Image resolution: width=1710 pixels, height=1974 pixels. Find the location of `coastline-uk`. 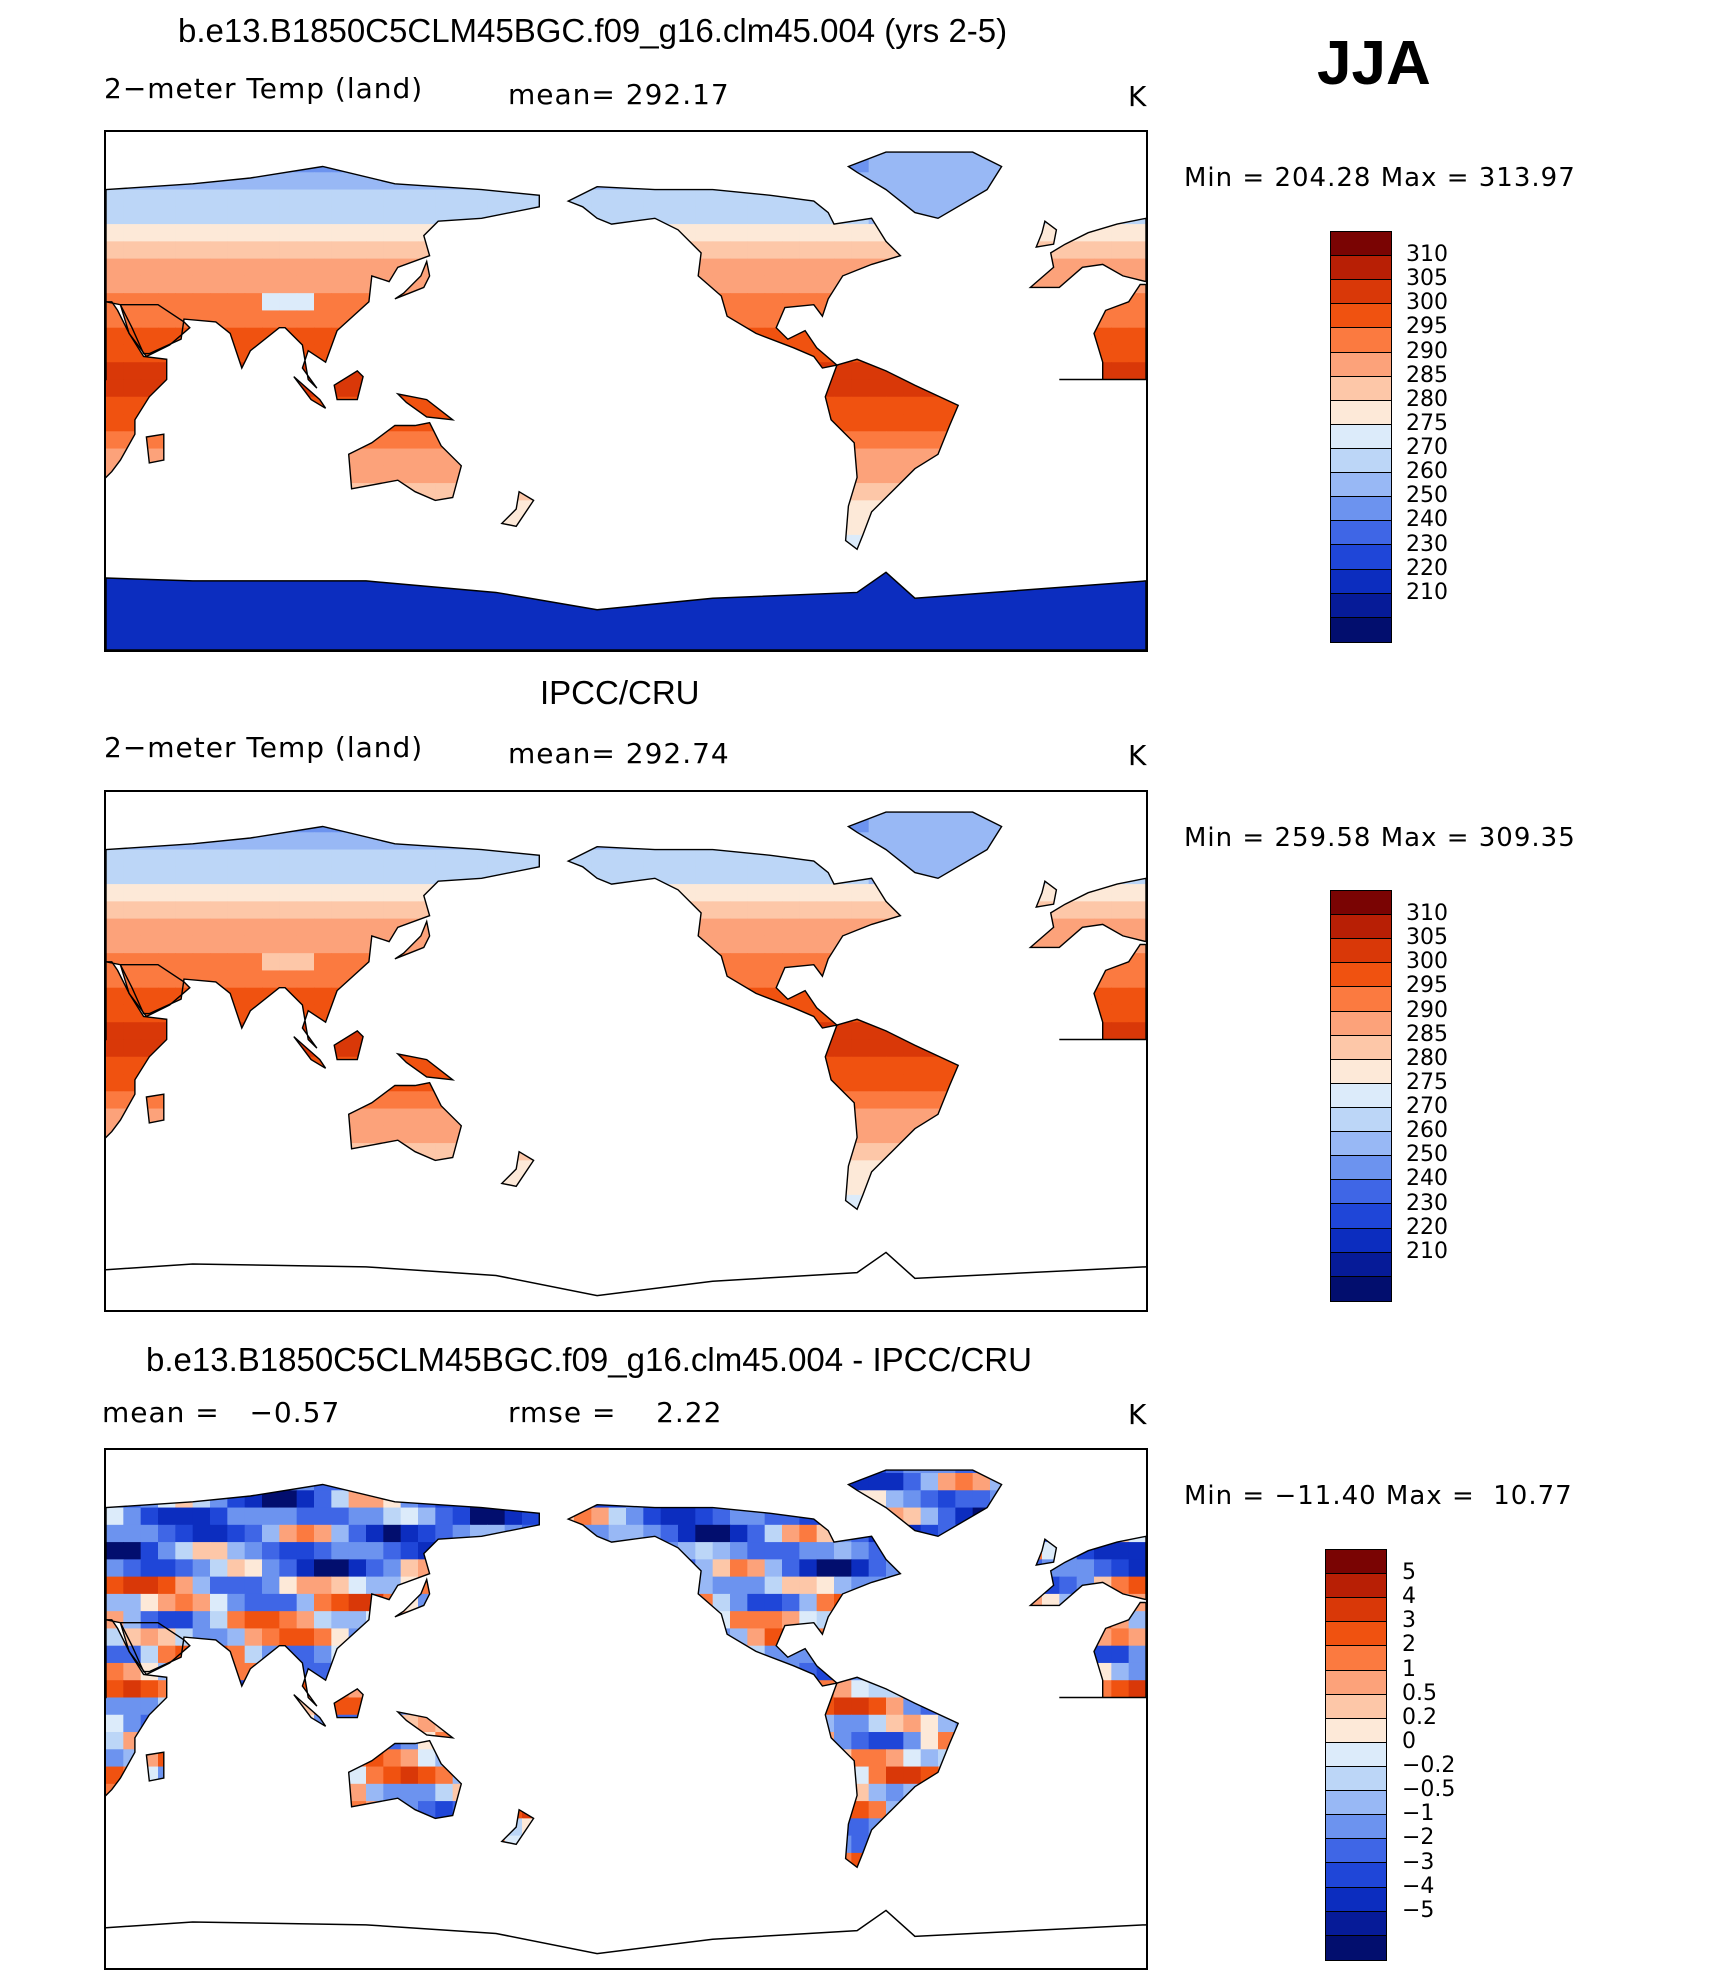

coastline-uk is located at coordinates (1046, 894).